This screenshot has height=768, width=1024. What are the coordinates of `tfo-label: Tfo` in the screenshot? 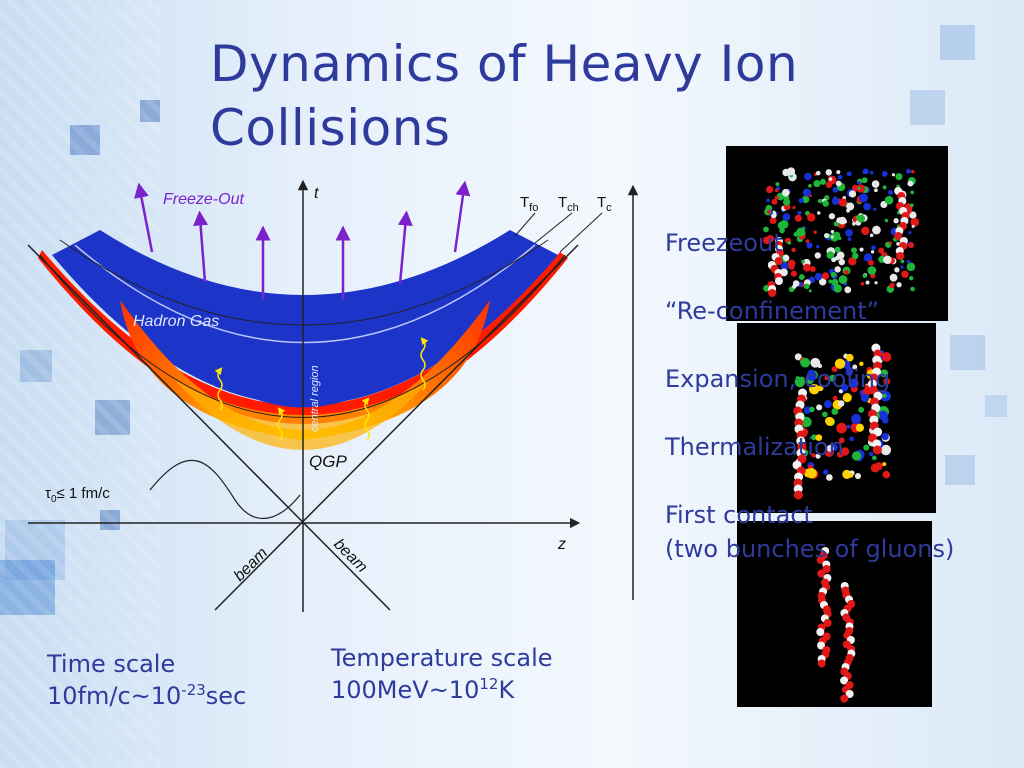 It's located at (529, 204).